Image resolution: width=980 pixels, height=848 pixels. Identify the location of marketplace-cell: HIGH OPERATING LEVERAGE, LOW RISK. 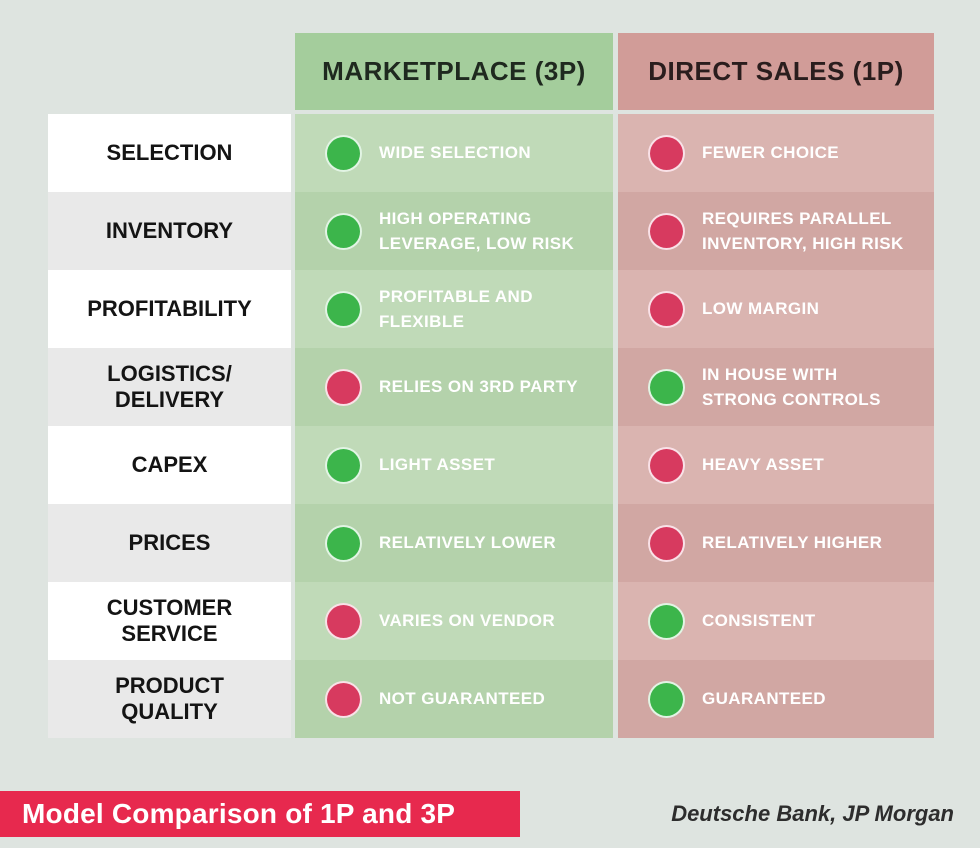
(454, 231).